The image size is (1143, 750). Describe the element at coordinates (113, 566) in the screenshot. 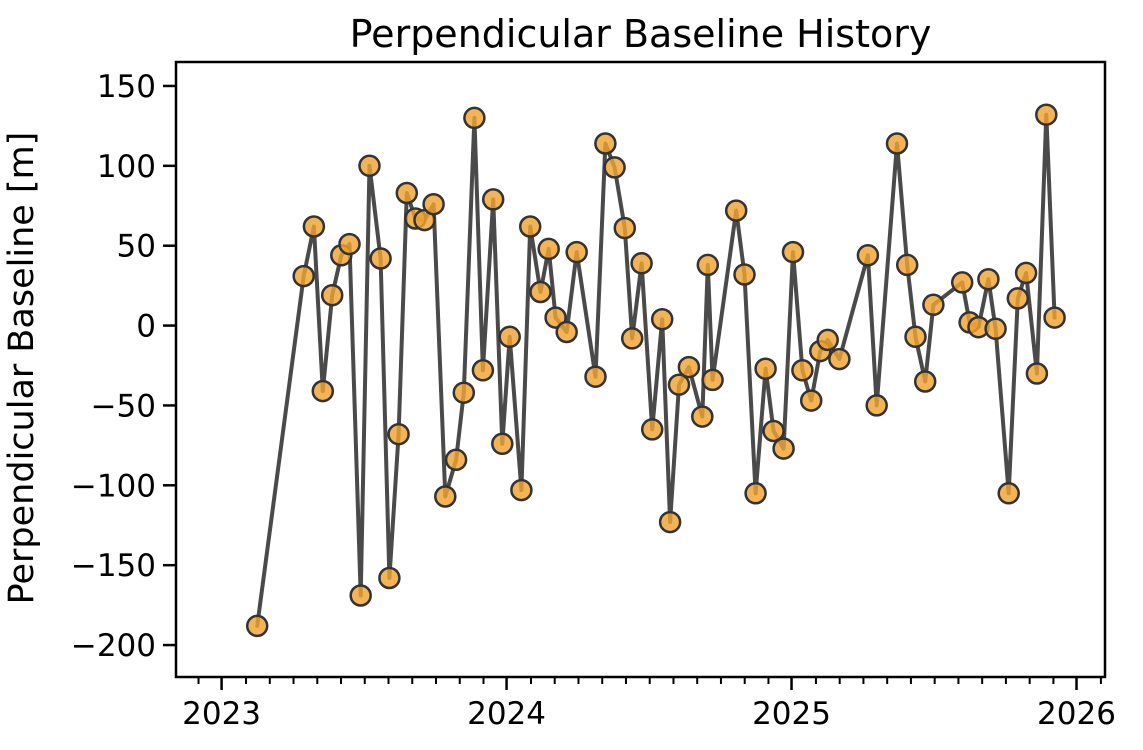

I see `y-tick-label: −150` at that location.